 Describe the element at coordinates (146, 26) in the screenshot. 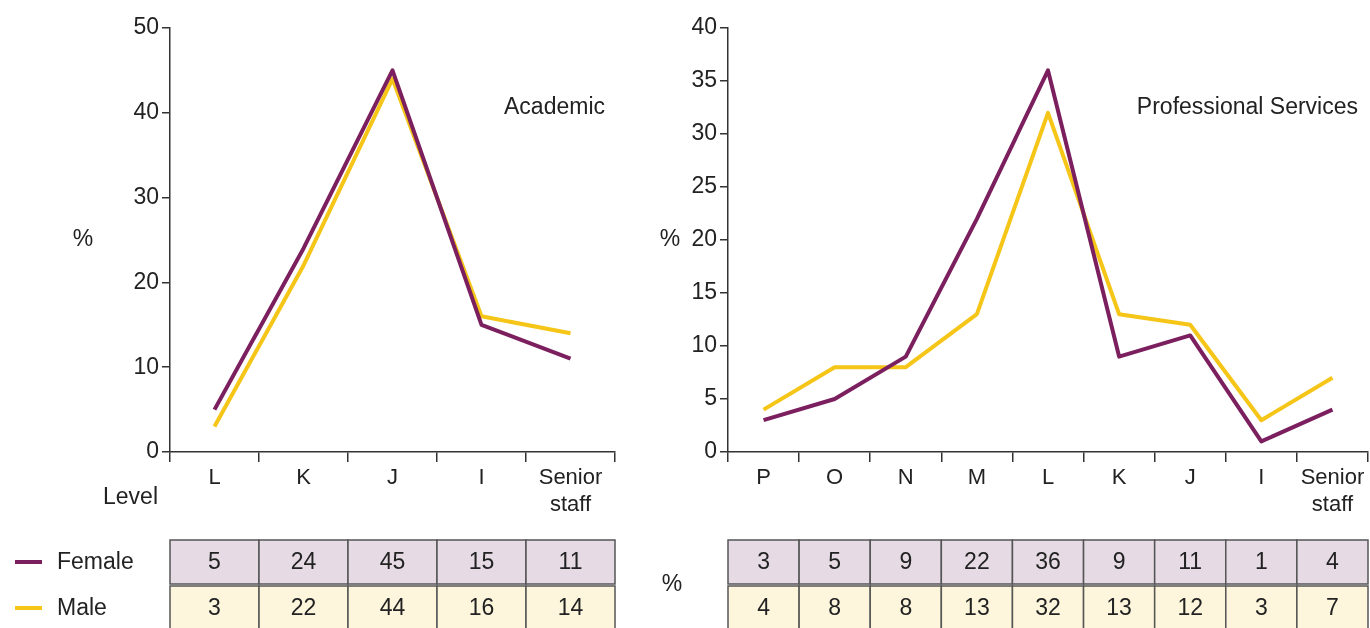

I see `y-tick-label: 50` at that location.